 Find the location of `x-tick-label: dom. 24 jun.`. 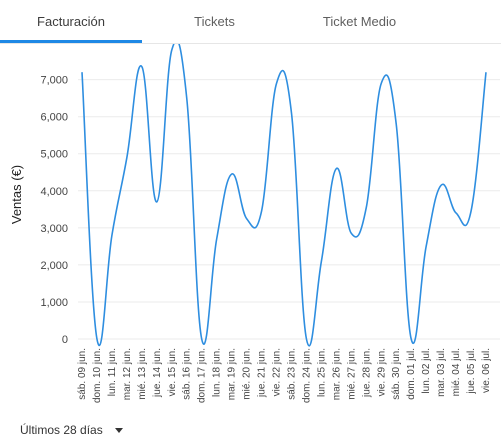

x-tick-label: dom. 24 jun. is located at coordinates (306, 375).